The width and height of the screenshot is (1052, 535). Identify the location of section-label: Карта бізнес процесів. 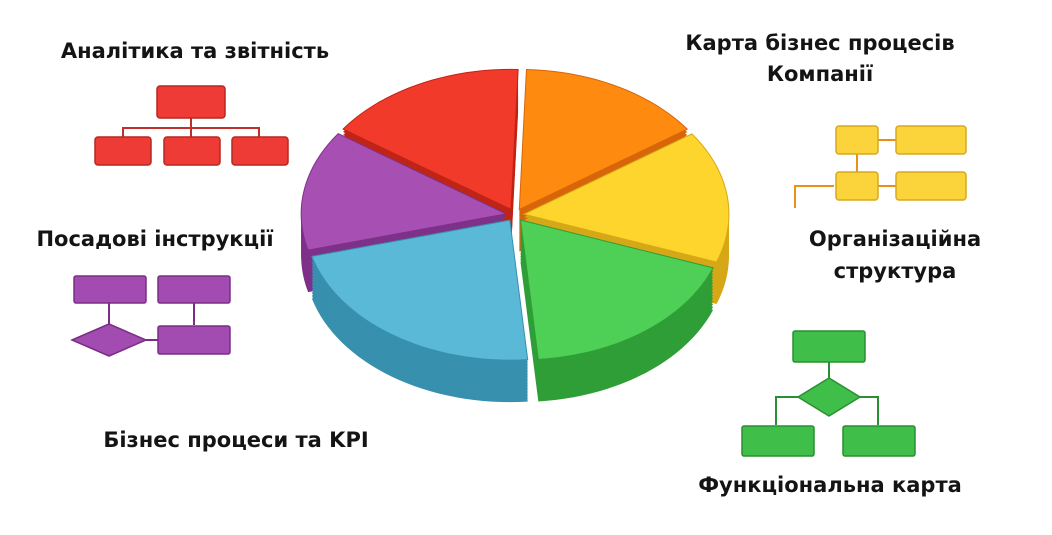
(819, 43).